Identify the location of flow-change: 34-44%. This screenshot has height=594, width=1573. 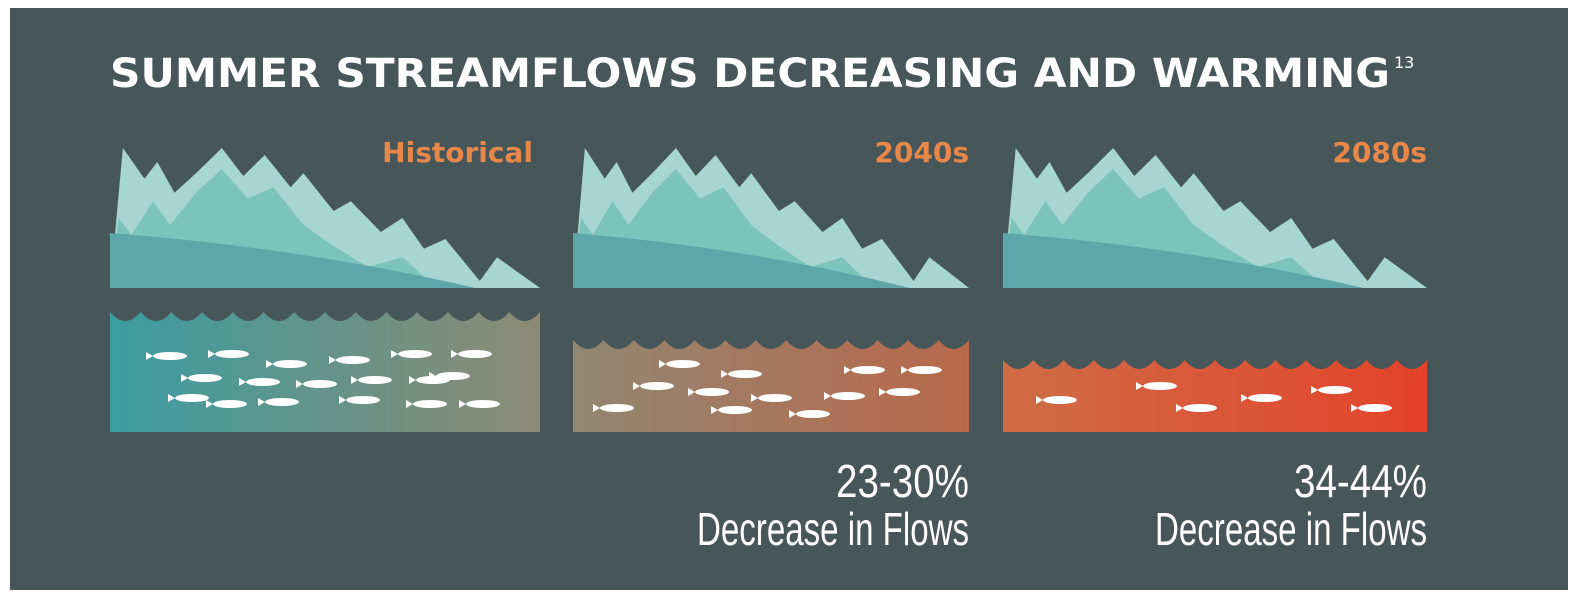
(1360, 481).